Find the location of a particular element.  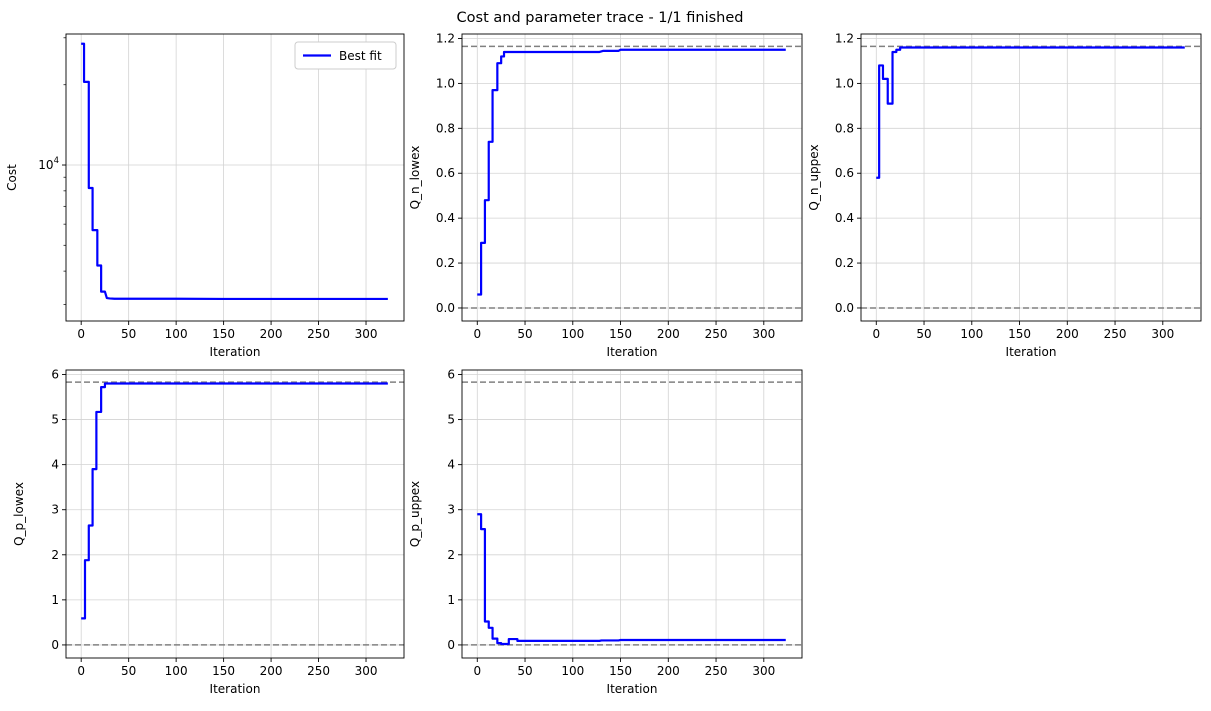

legend-box is located at coordinates (345, 55).